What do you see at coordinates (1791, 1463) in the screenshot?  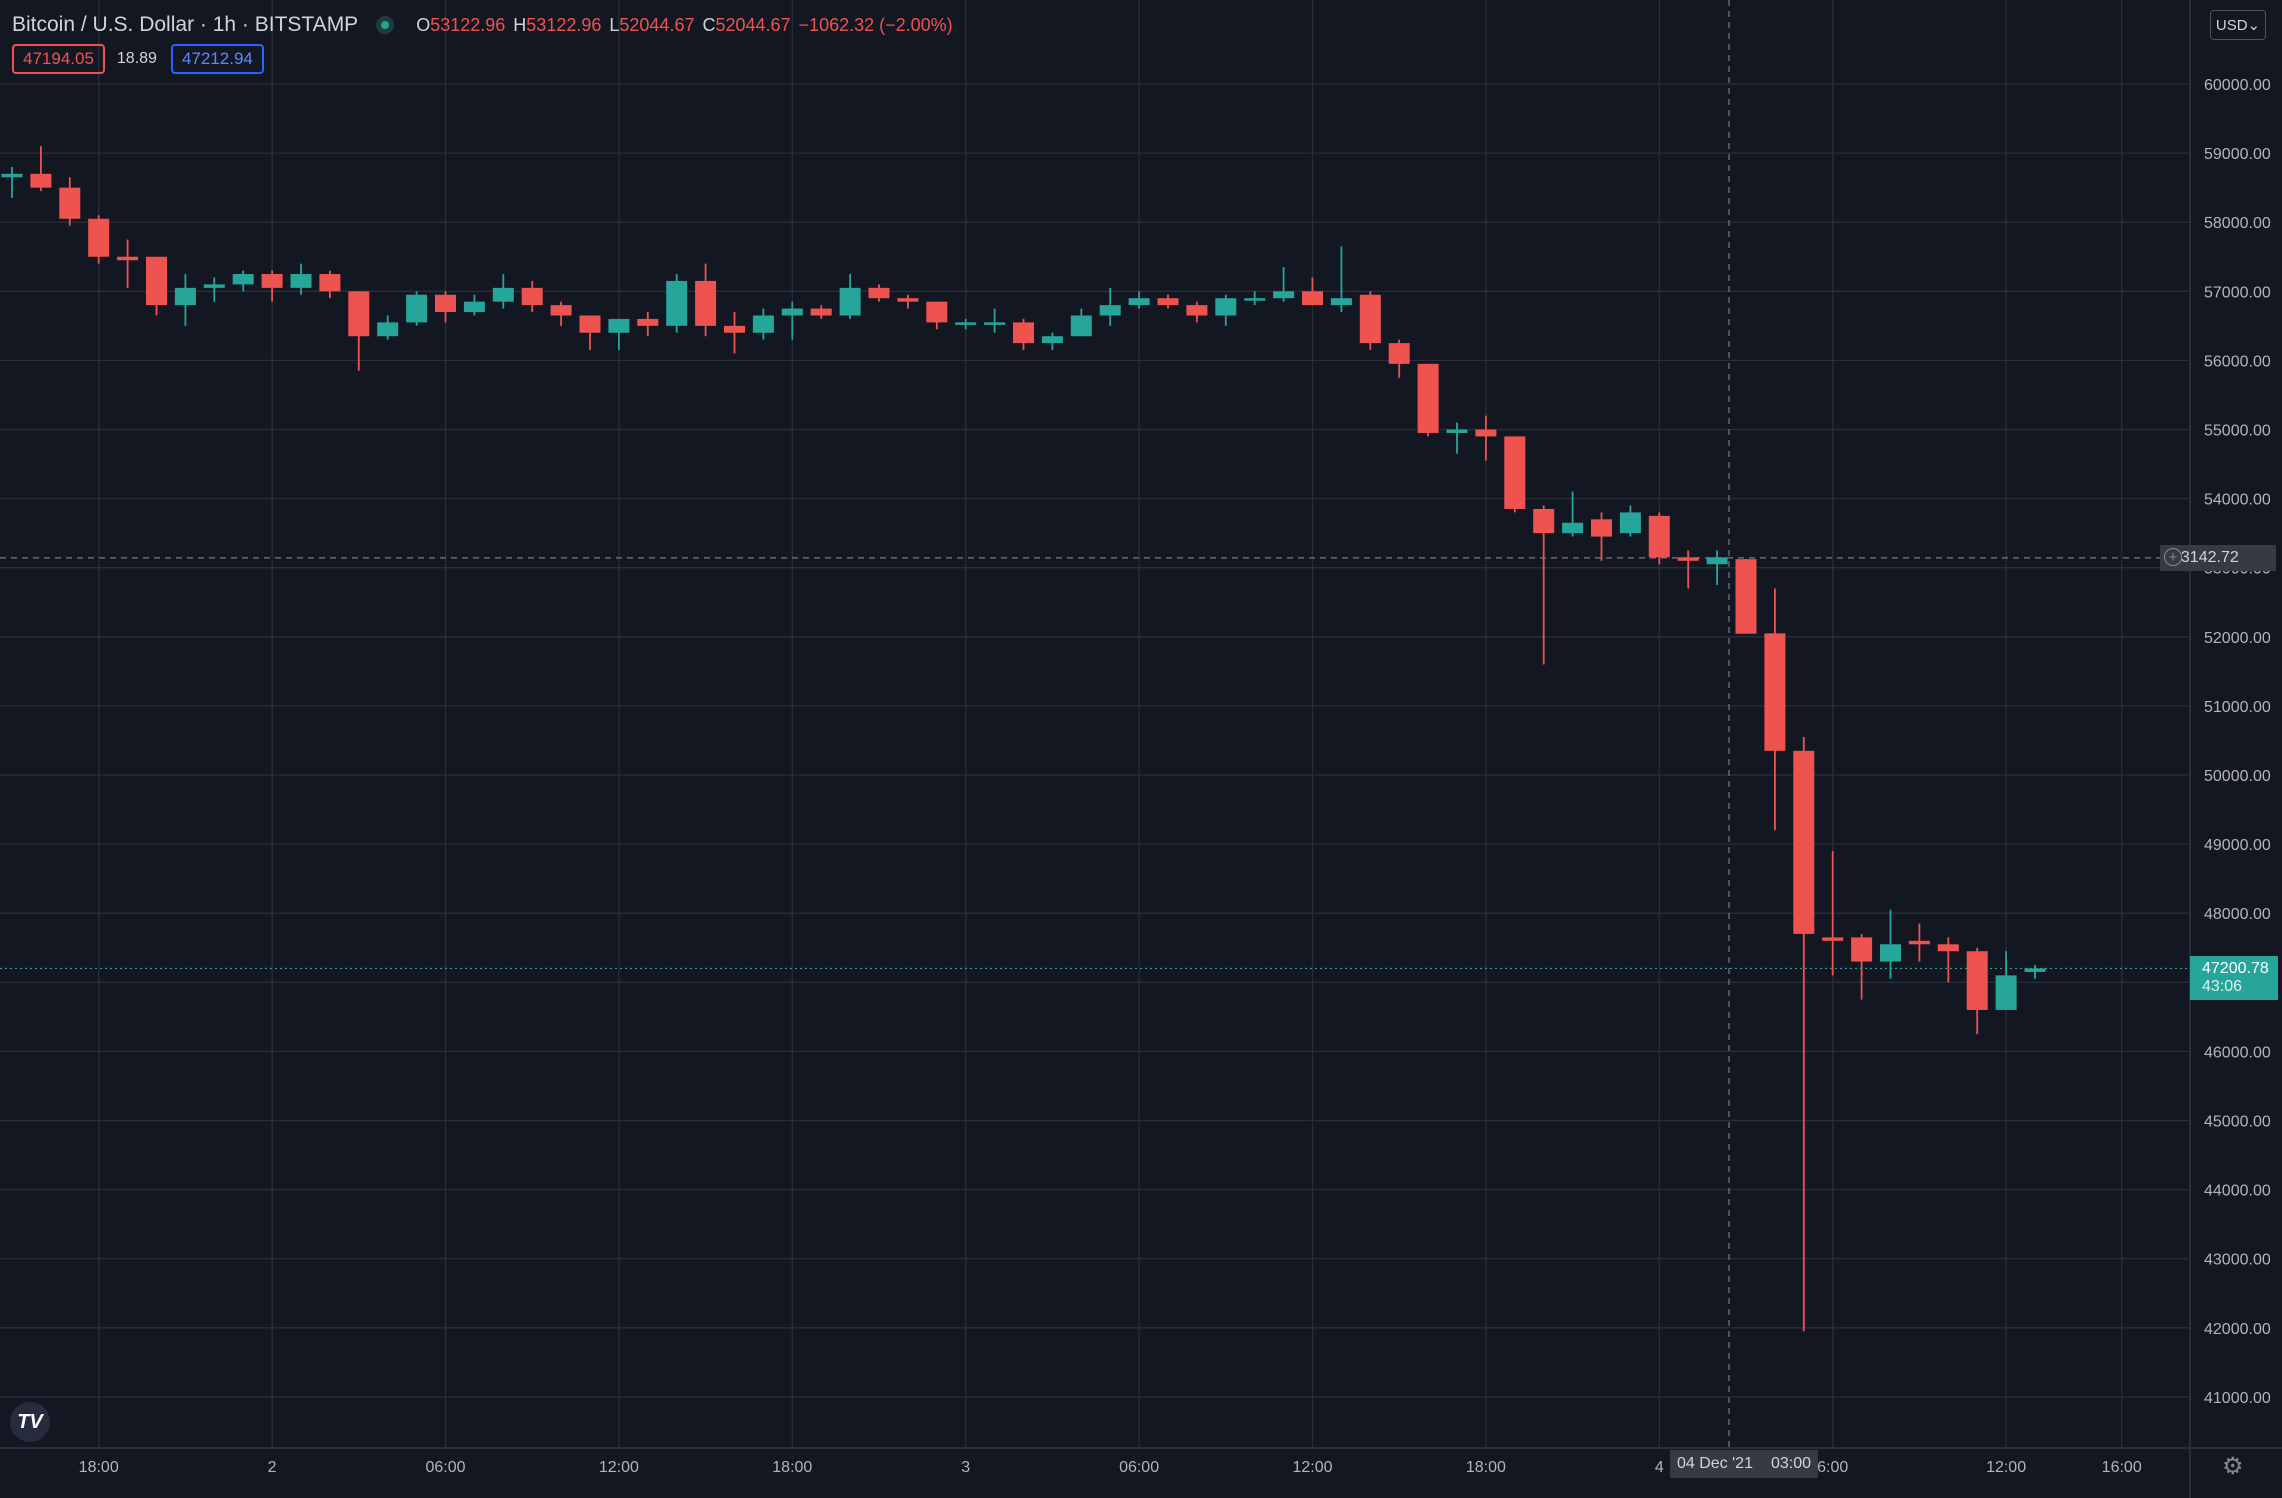 I see `crosshair-hour: 03:00` at bounding box center [1791, 1463].